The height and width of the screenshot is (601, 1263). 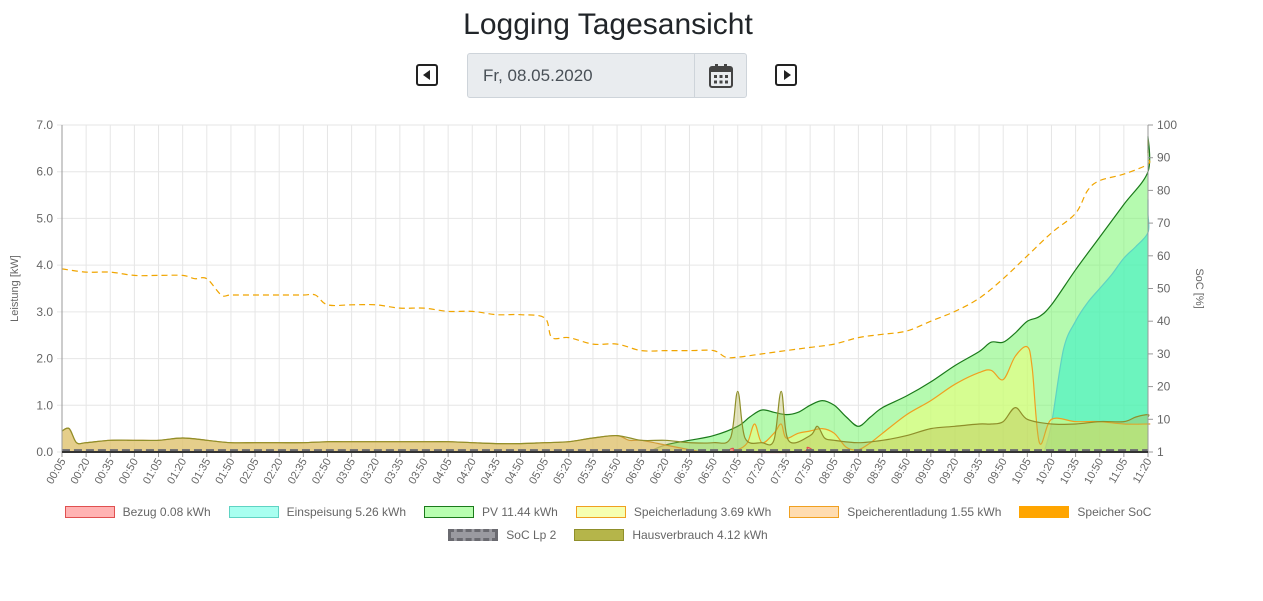 I want to click on x-tick-label: 09:20, so click(x=949, y=472).